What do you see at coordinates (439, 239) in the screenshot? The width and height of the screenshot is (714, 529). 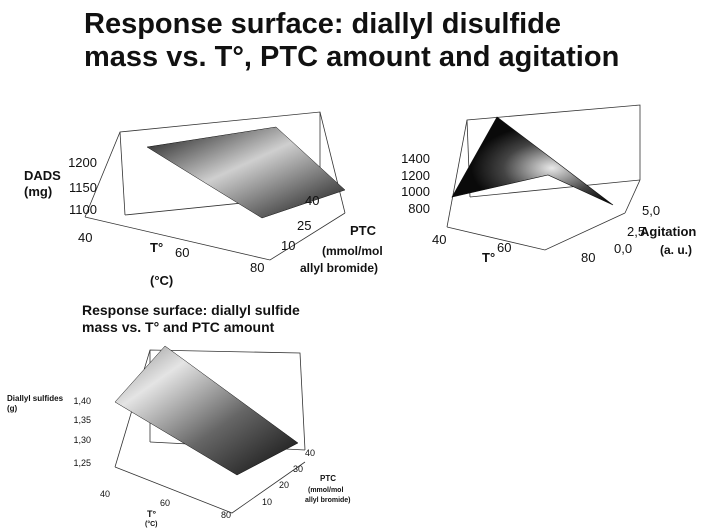 I see `chart2-xtick-40: 40` at bounding box center [439, 239].